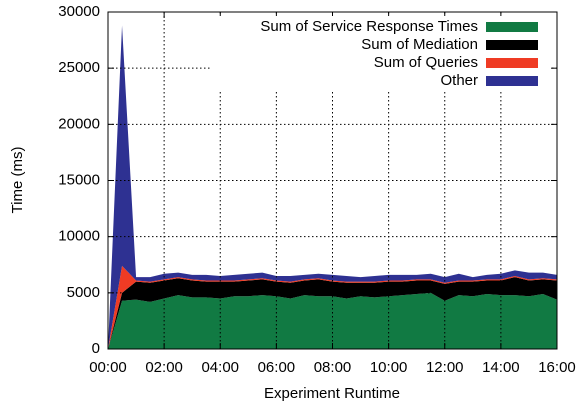 The image size is (580, 406). I want to click on x-tick-label: 04:00, so click(220, 367).